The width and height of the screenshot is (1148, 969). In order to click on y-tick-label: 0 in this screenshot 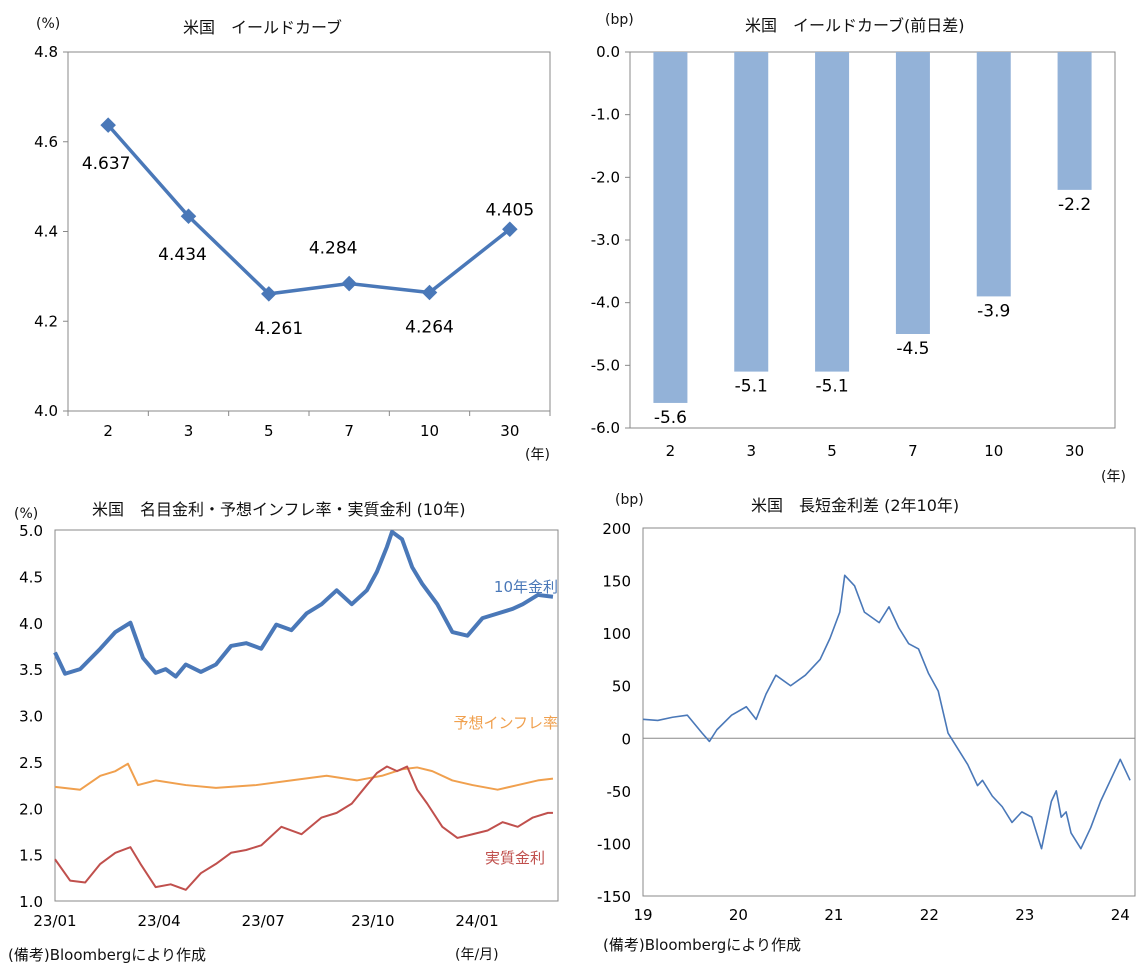, I will do `click(626, 739)`.